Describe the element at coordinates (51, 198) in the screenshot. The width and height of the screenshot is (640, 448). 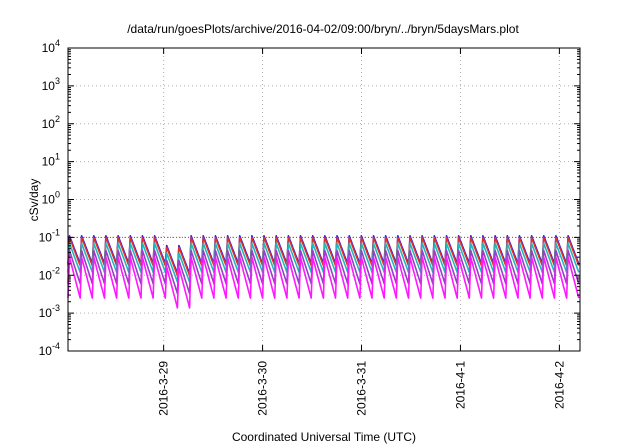
I see `y-tick-label: 10⁰` at that location.